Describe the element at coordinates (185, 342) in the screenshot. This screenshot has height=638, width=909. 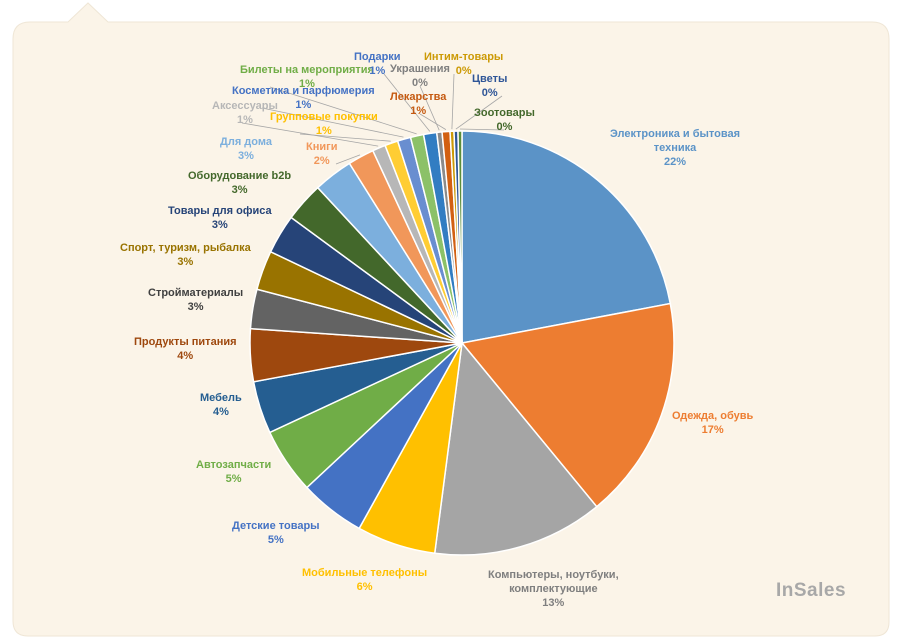
I see `slice-name: Продукты питания` at that location.